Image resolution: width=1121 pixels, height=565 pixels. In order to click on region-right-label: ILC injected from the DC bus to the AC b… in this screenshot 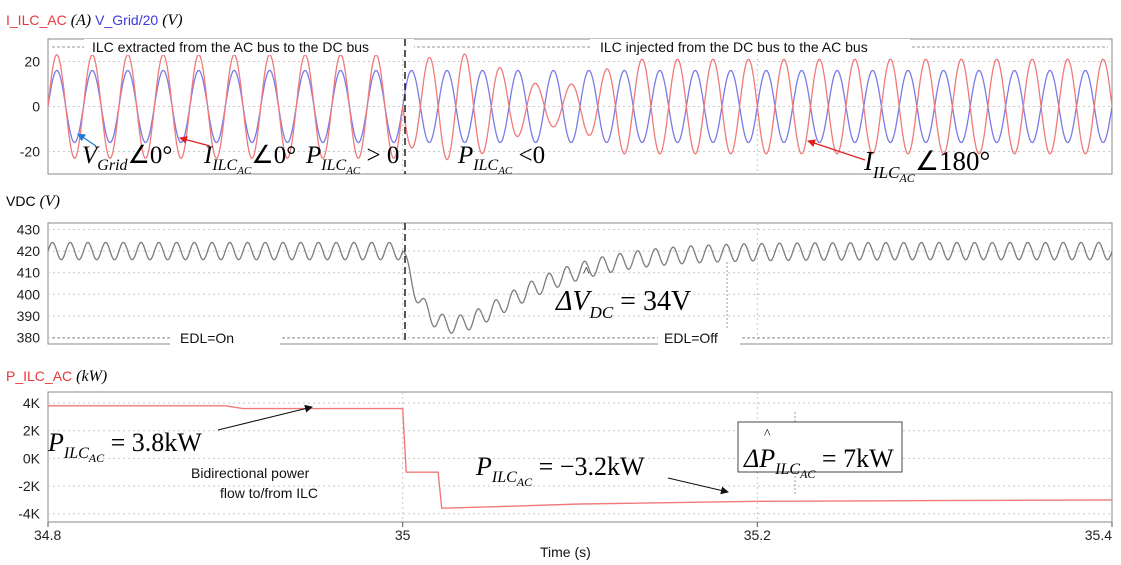, I will do `click(734, 47)`.